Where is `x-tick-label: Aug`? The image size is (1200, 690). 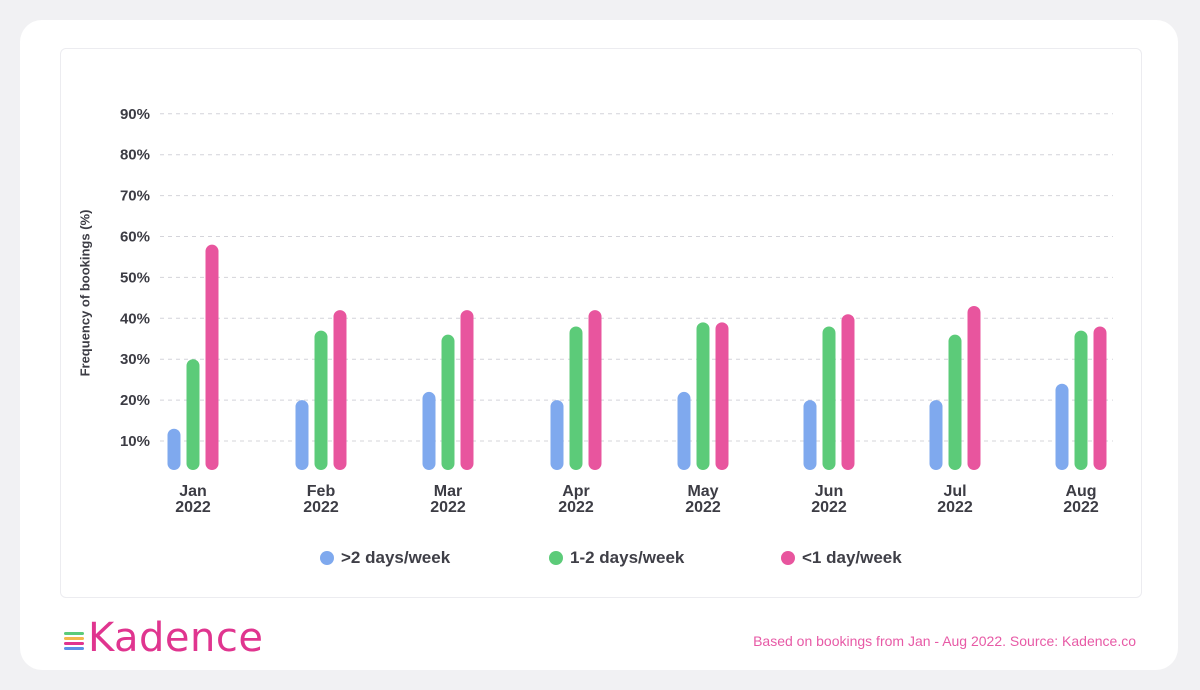
x-tick-label: Aug is located at coordinates (1080, 491).